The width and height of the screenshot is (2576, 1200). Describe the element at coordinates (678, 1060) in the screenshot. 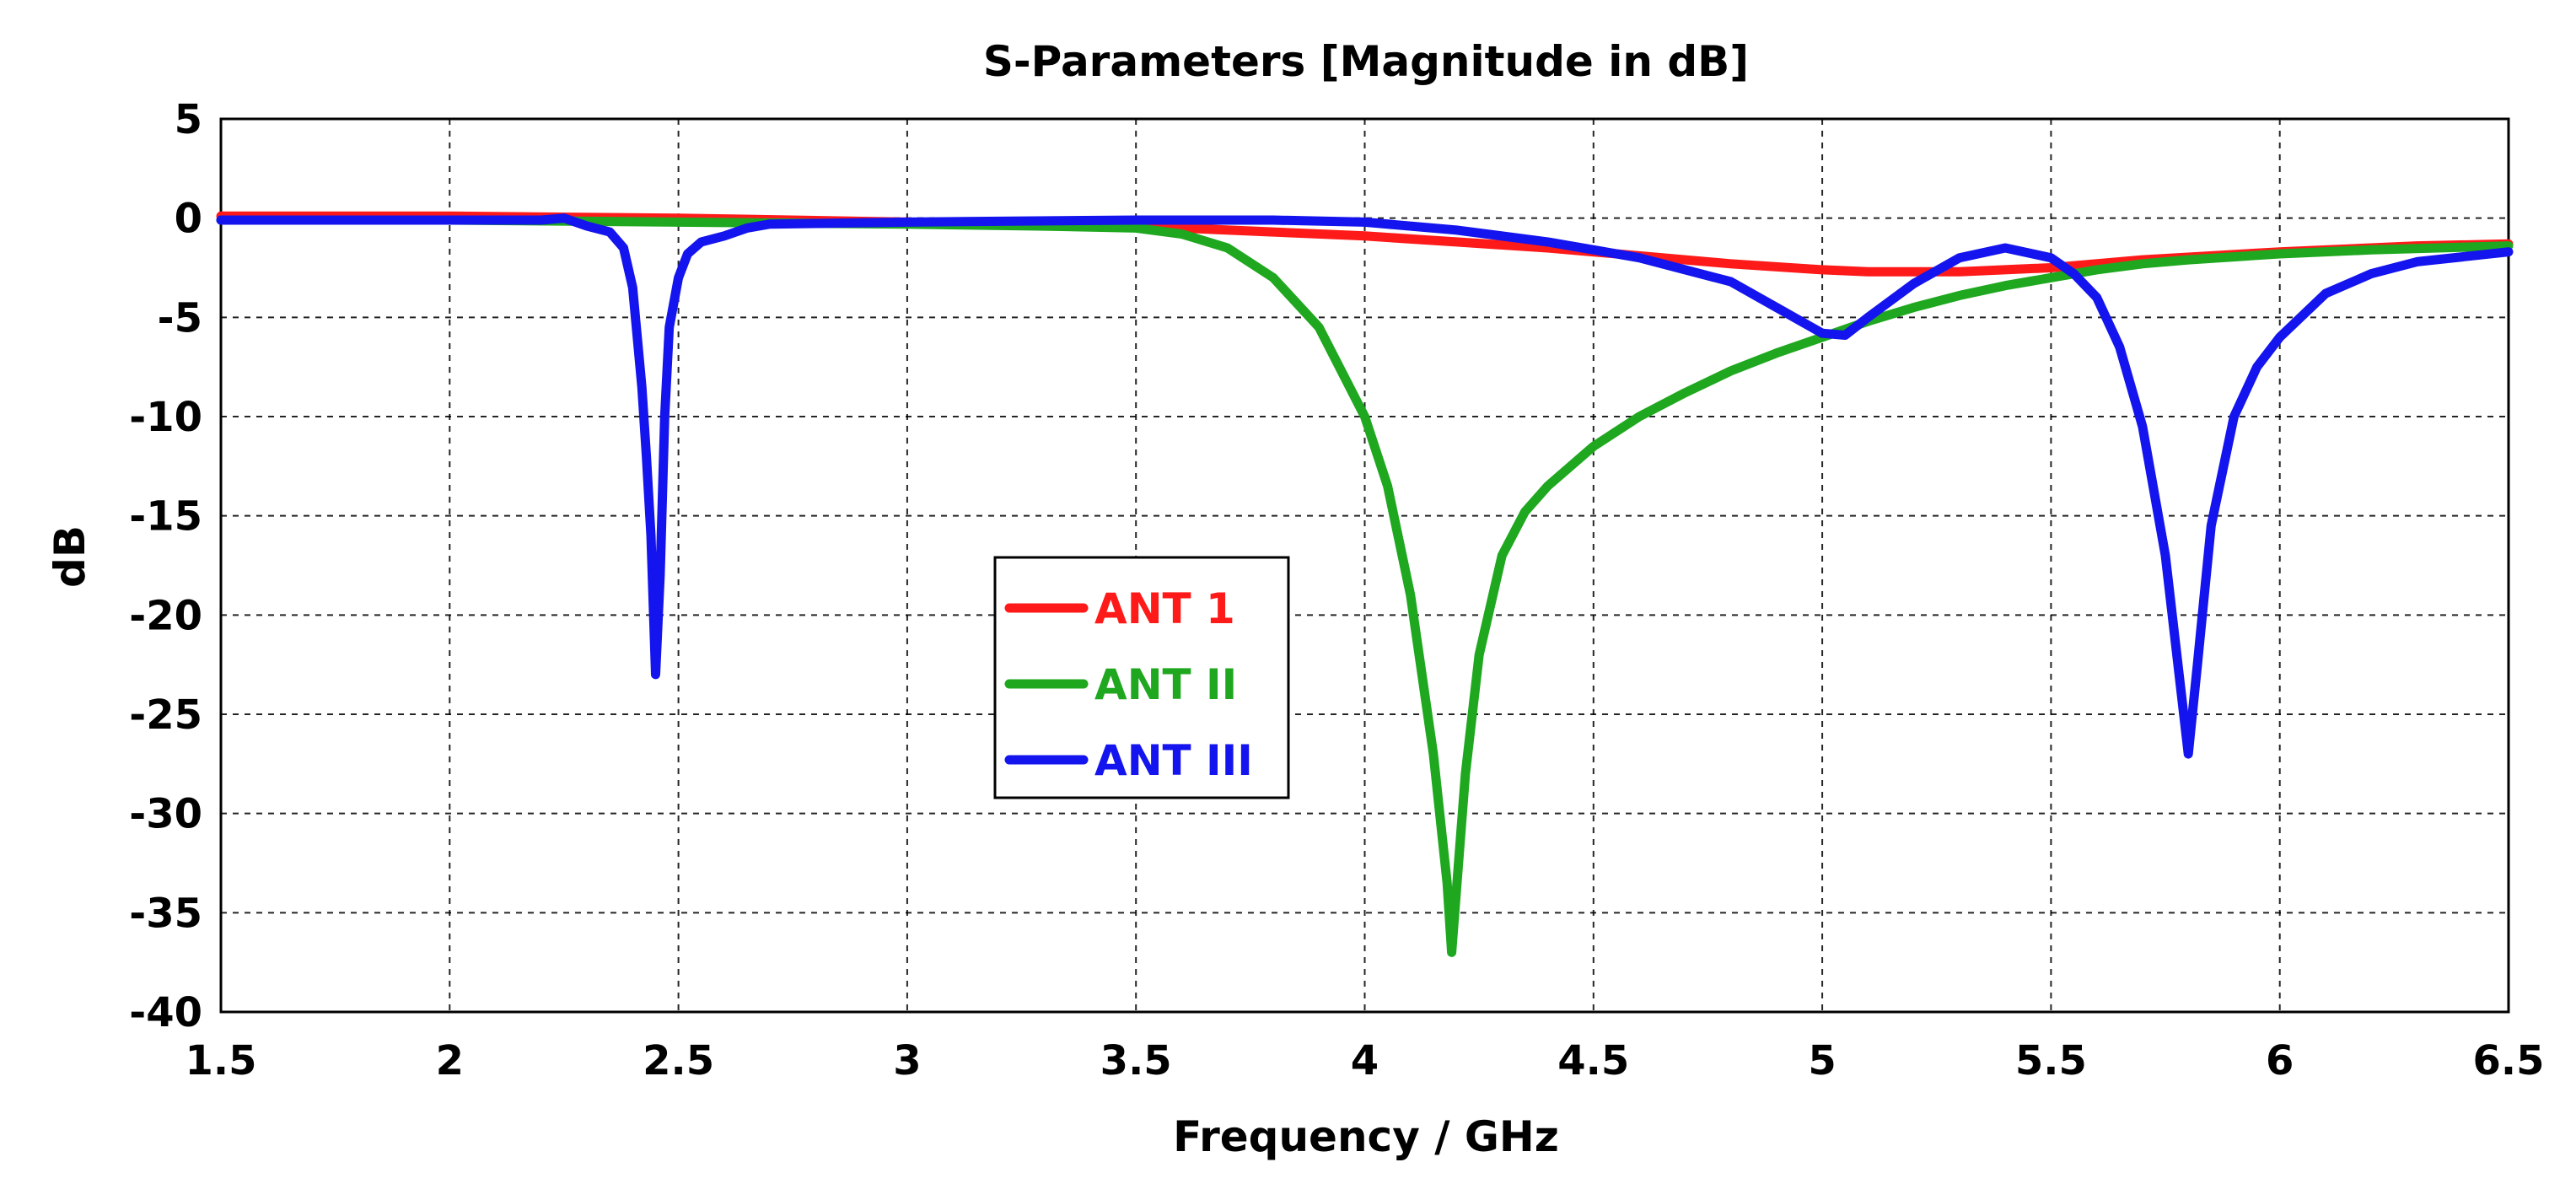

I see `x-tick-label: 2.5` at that location.